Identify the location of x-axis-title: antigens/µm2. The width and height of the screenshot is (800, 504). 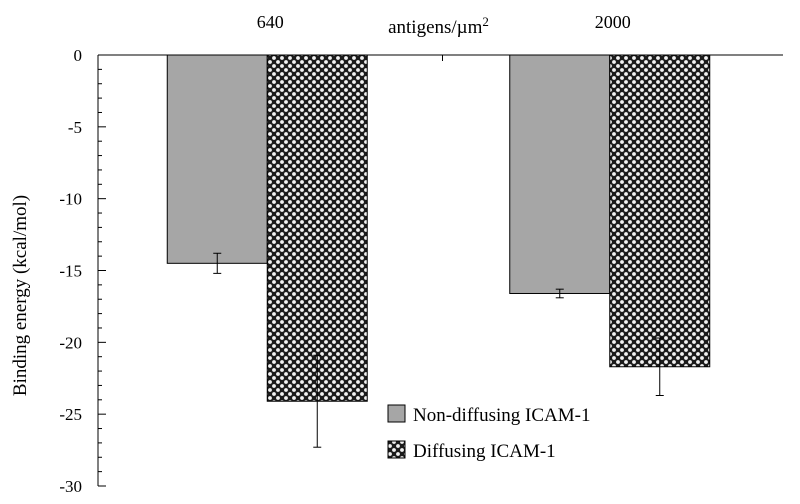
(438, 26).